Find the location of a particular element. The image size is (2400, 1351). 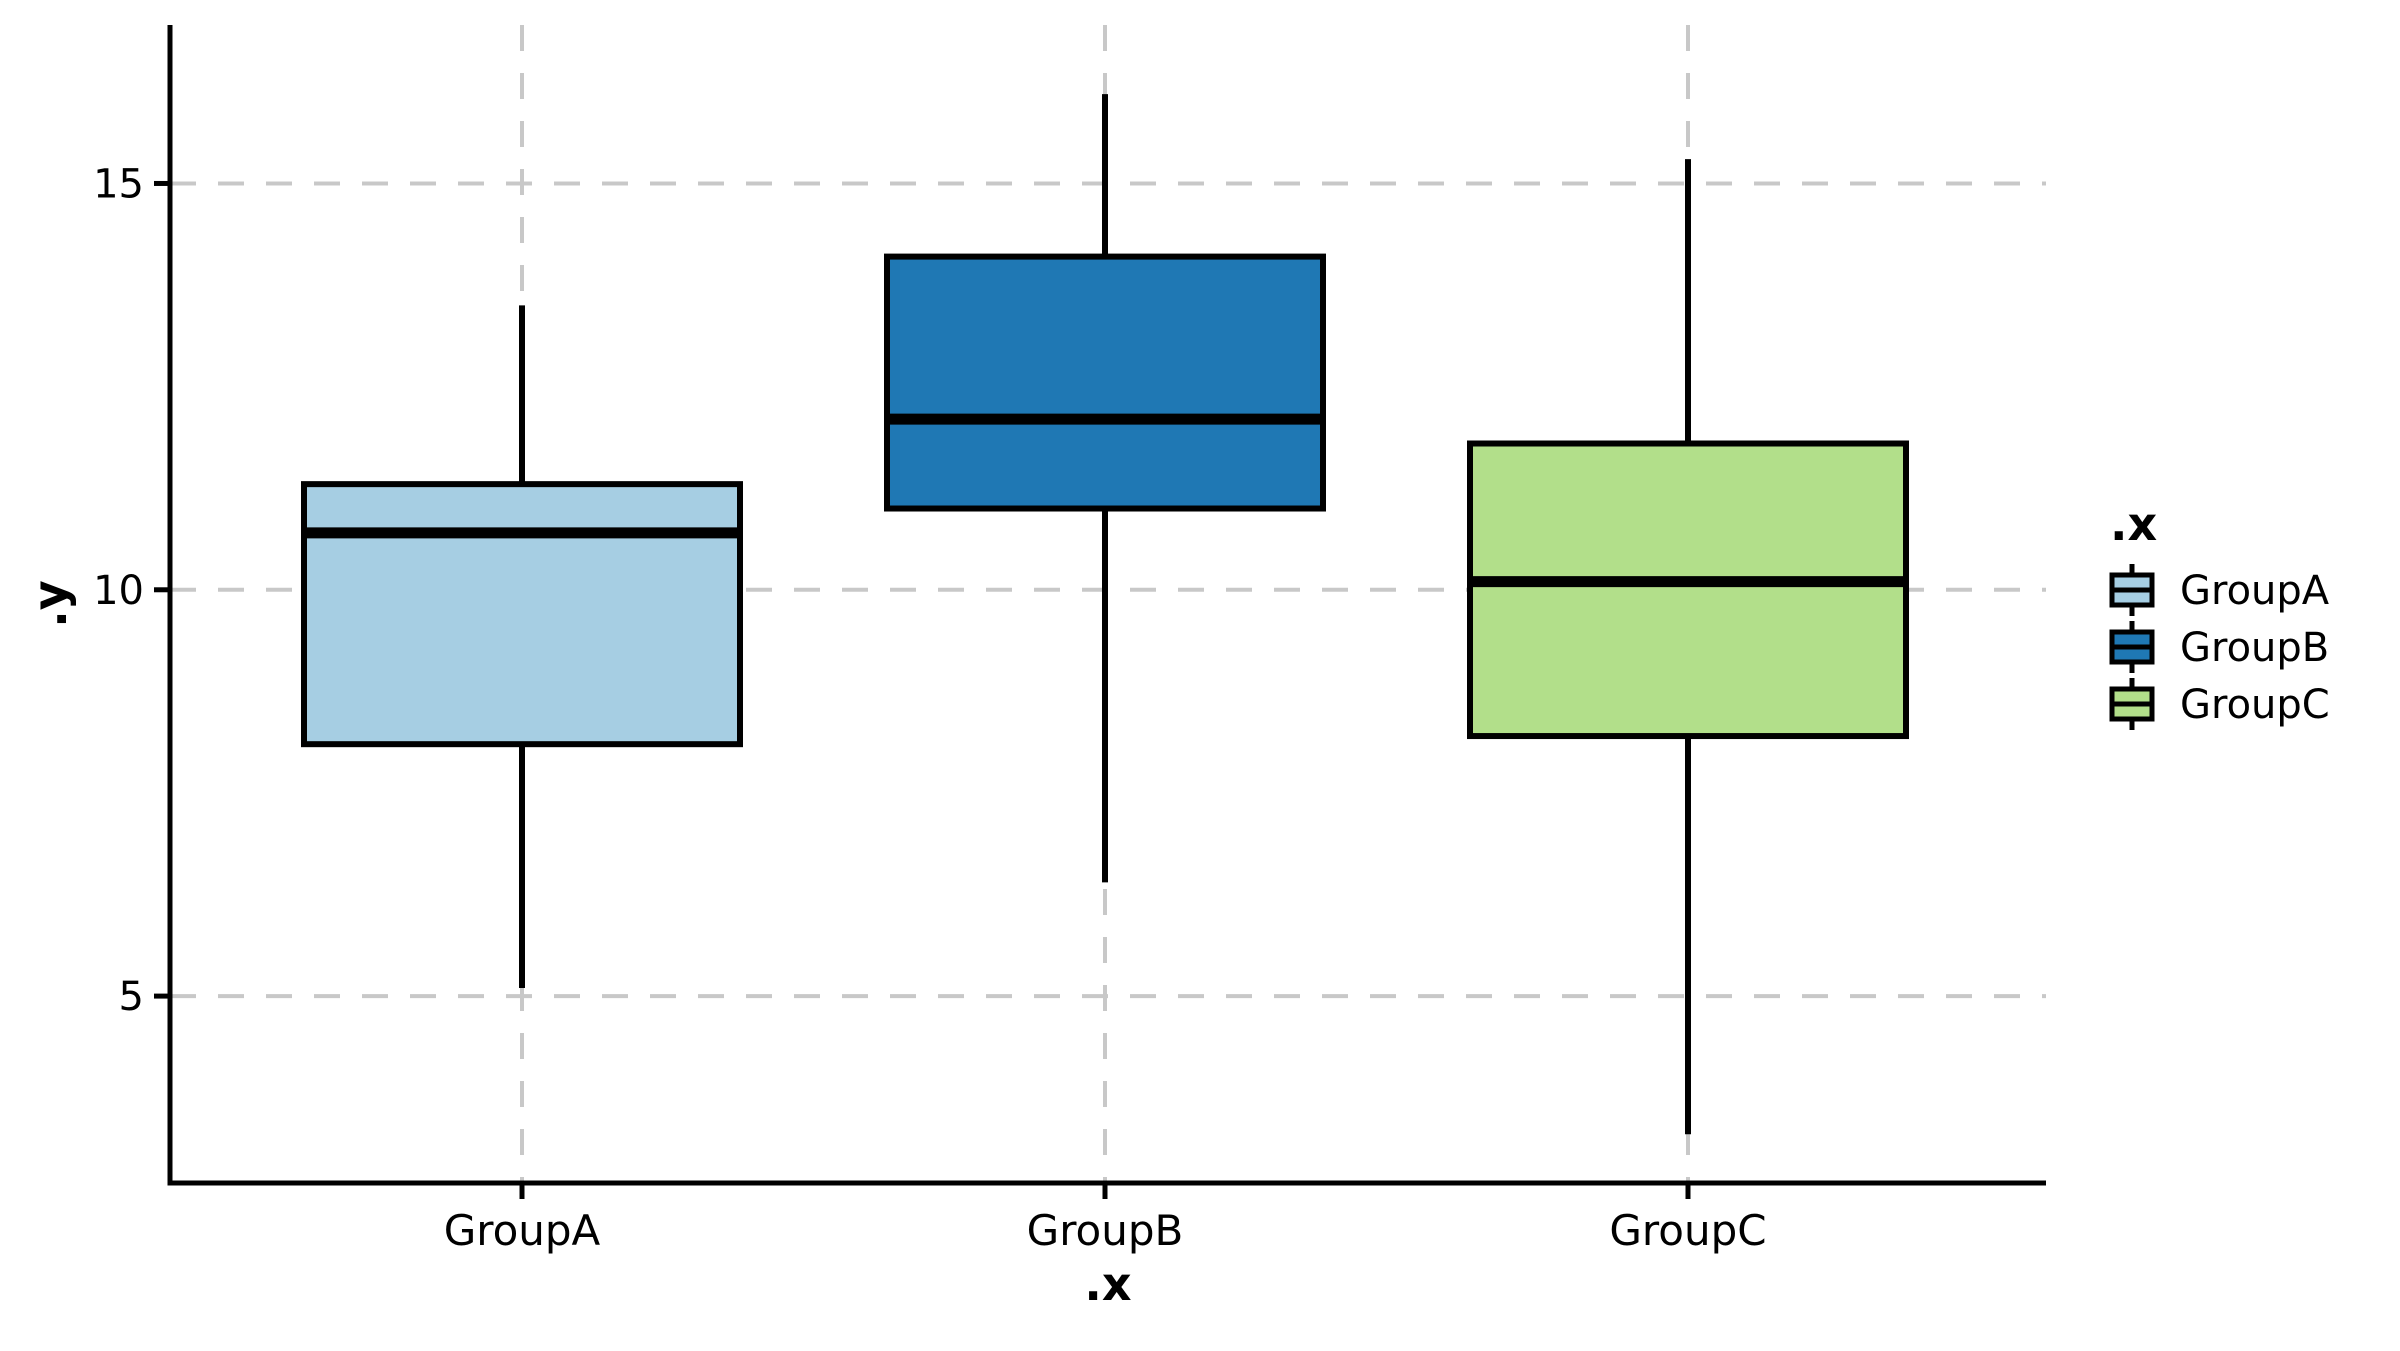

legend-label: GroupB is located at coordinates (2254, 648).